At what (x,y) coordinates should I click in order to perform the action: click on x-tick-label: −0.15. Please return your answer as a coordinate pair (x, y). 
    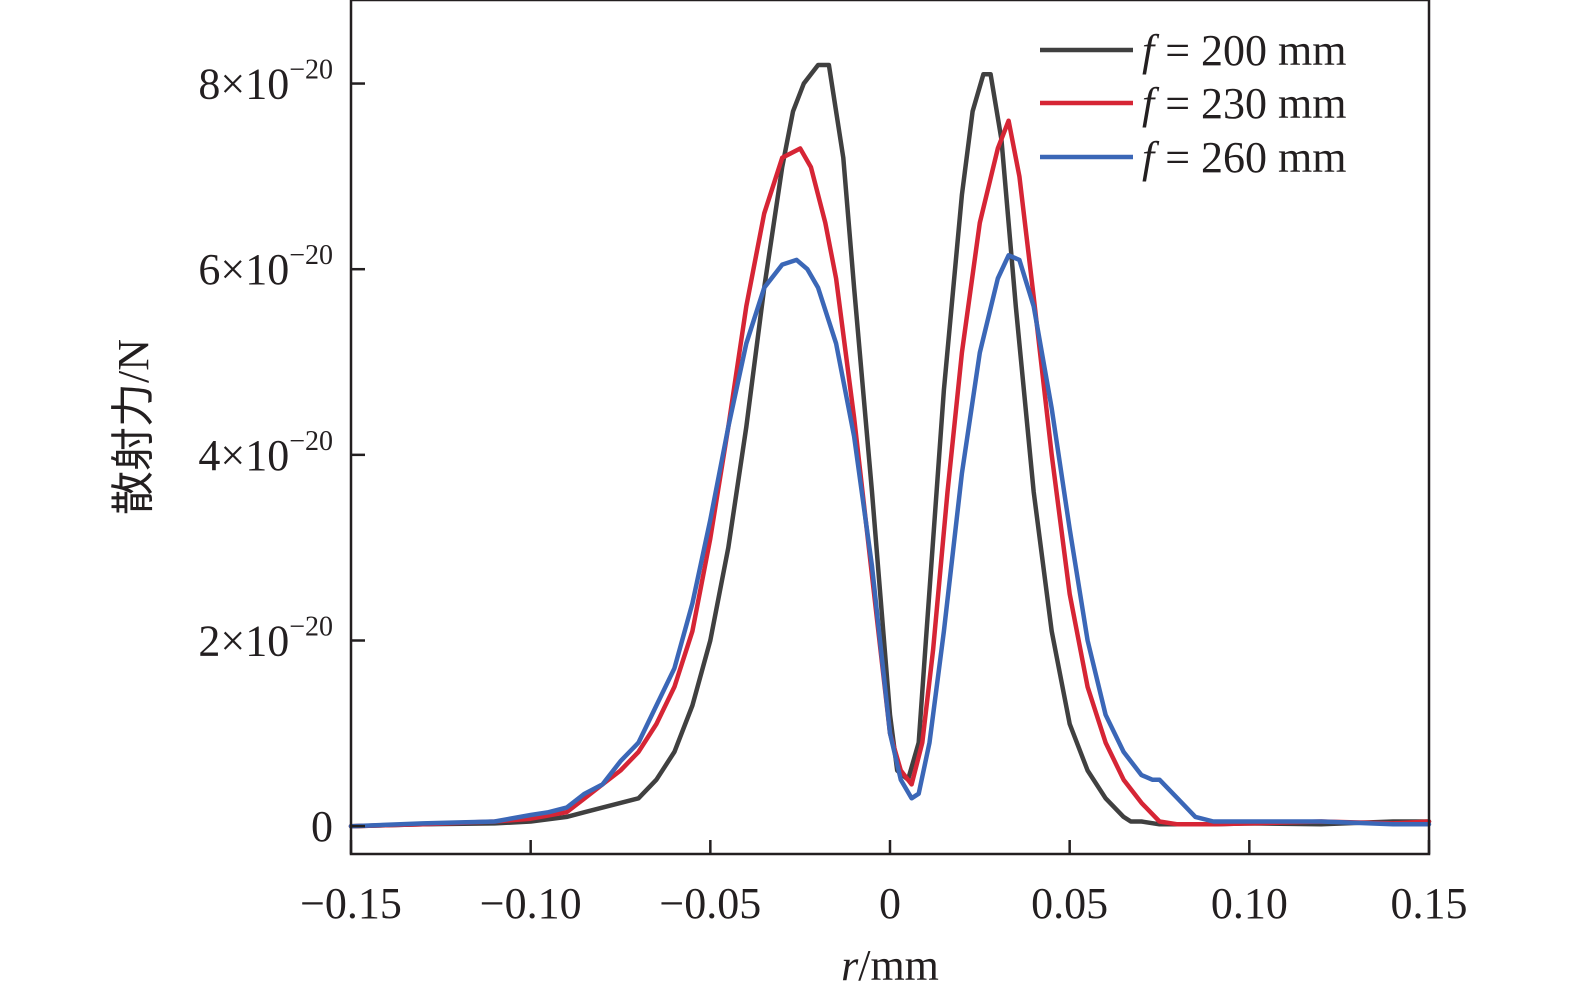
    Looking at the image, I should click on (351, 903).